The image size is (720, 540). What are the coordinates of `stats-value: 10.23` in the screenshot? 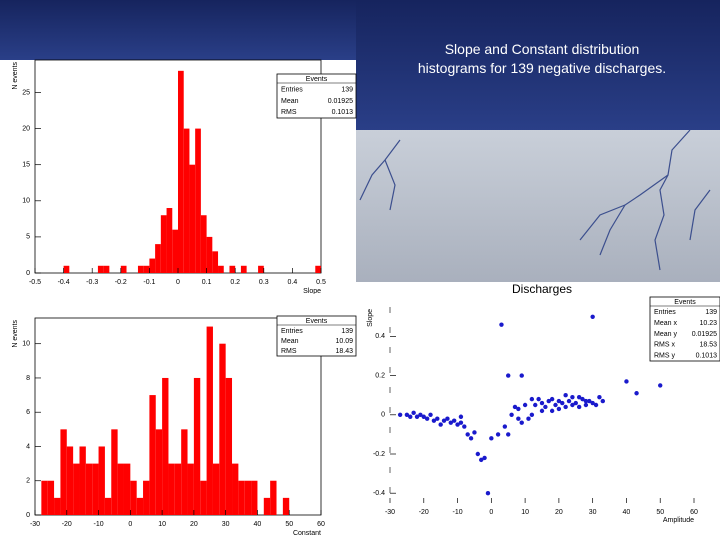 It's located at (708, 323).